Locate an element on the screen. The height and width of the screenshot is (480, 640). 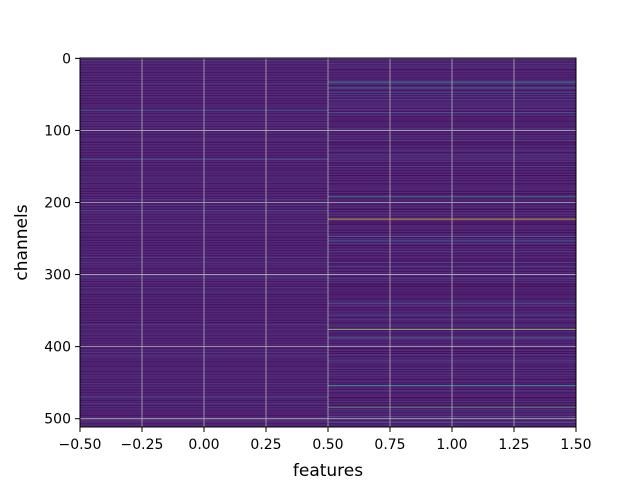
x-tick-label: −0.25 is located at coordinates (142, 445).